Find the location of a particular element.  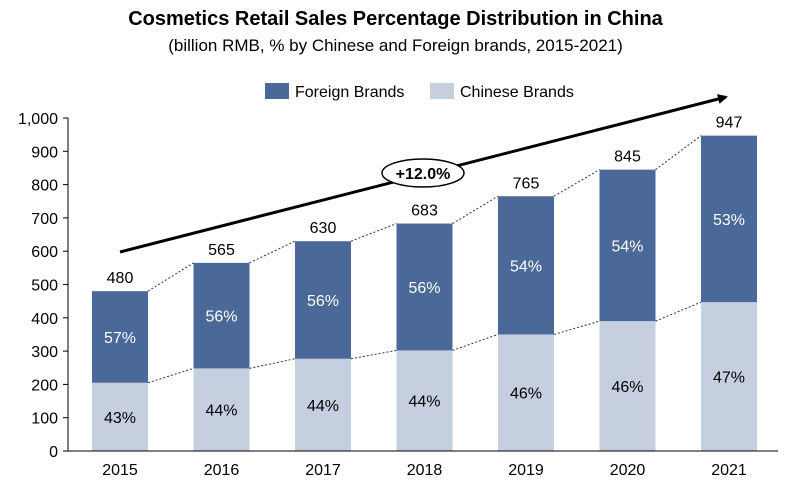

y-tick-label: 700 is located at coordinates (44, 219).